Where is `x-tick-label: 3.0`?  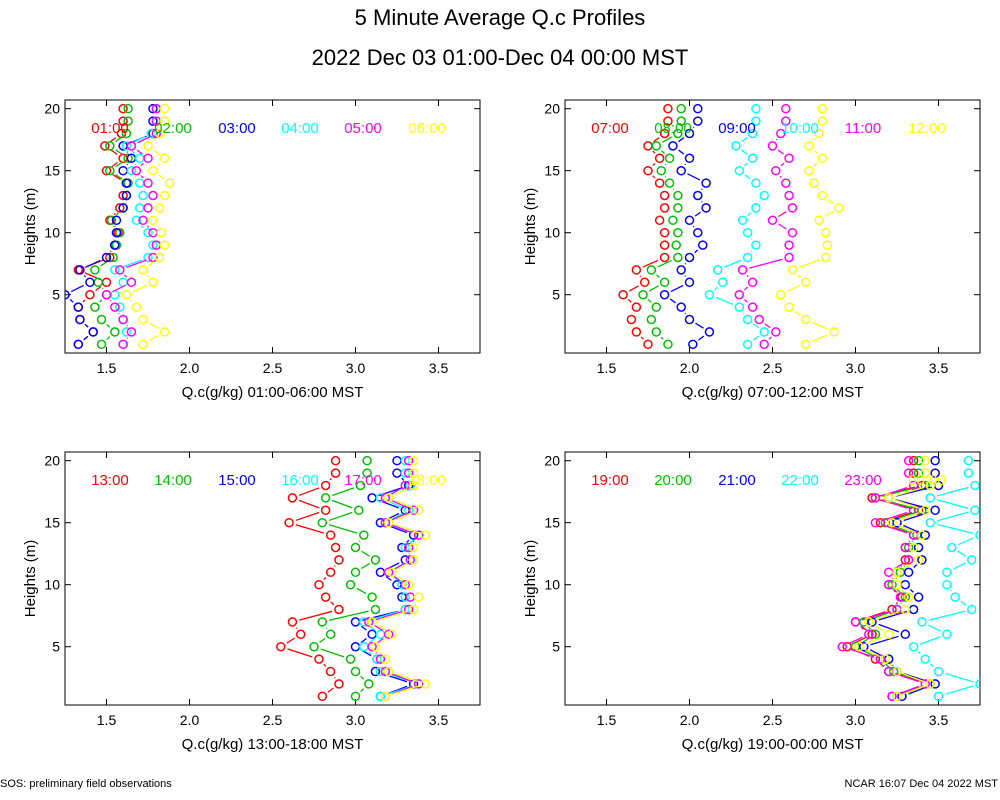 x-tick-label: 3.0 is located at coordinates (856, 720).